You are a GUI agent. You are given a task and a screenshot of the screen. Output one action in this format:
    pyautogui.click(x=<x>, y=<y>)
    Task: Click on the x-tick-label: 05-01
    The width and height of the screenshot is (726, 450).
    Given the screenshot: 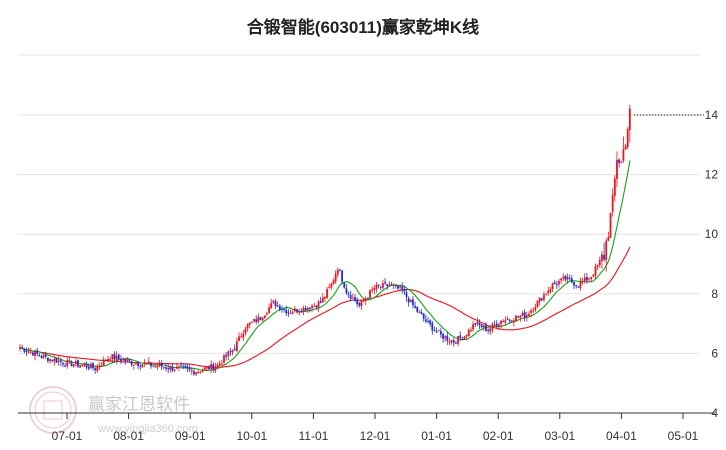 What is the action you would take?
    pyautogui.click(x=683, y=436)
    